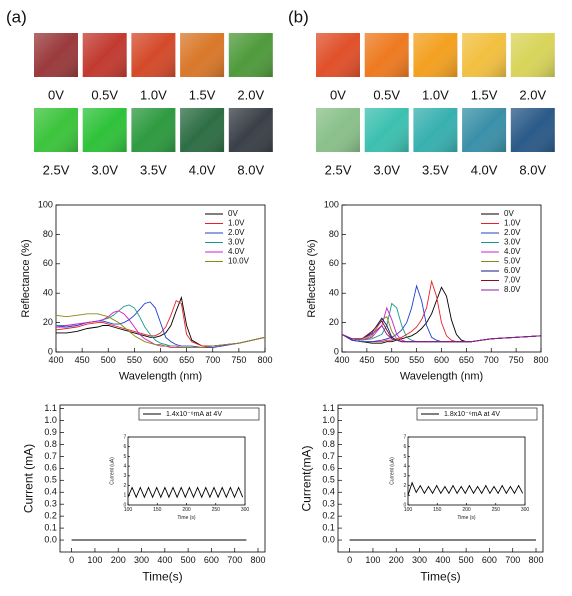 The image size is (572, 596). Describe the element at coordinates (50, 504) in the screenshot. I see `y-tick-label: 0.3` at that location.